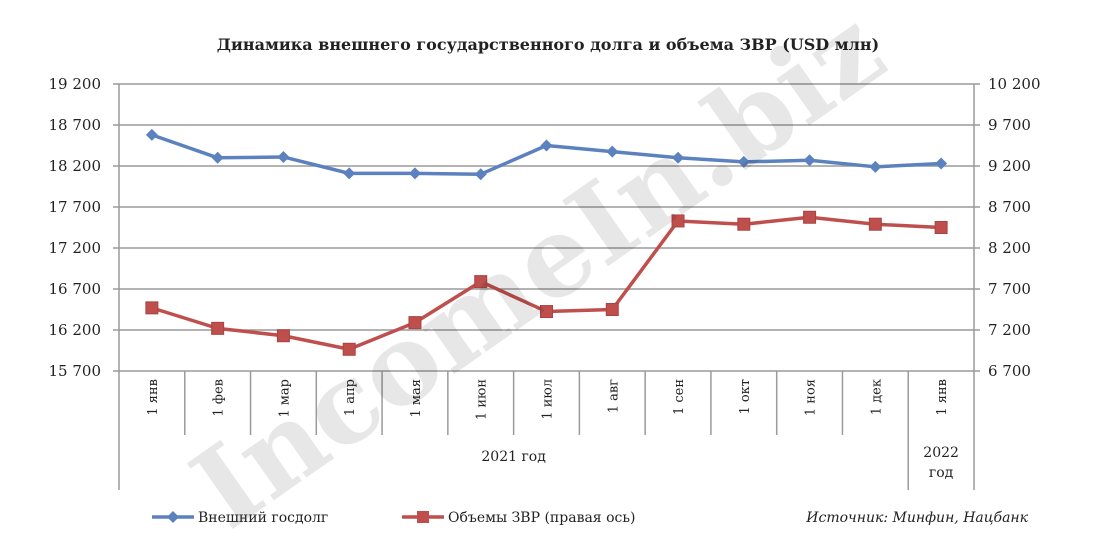 This screenshot has height=558, width=1100. Describe the element at coordinates (613, 396) in the screenshot. I see `x-tick-label: 1 авг` at that location.